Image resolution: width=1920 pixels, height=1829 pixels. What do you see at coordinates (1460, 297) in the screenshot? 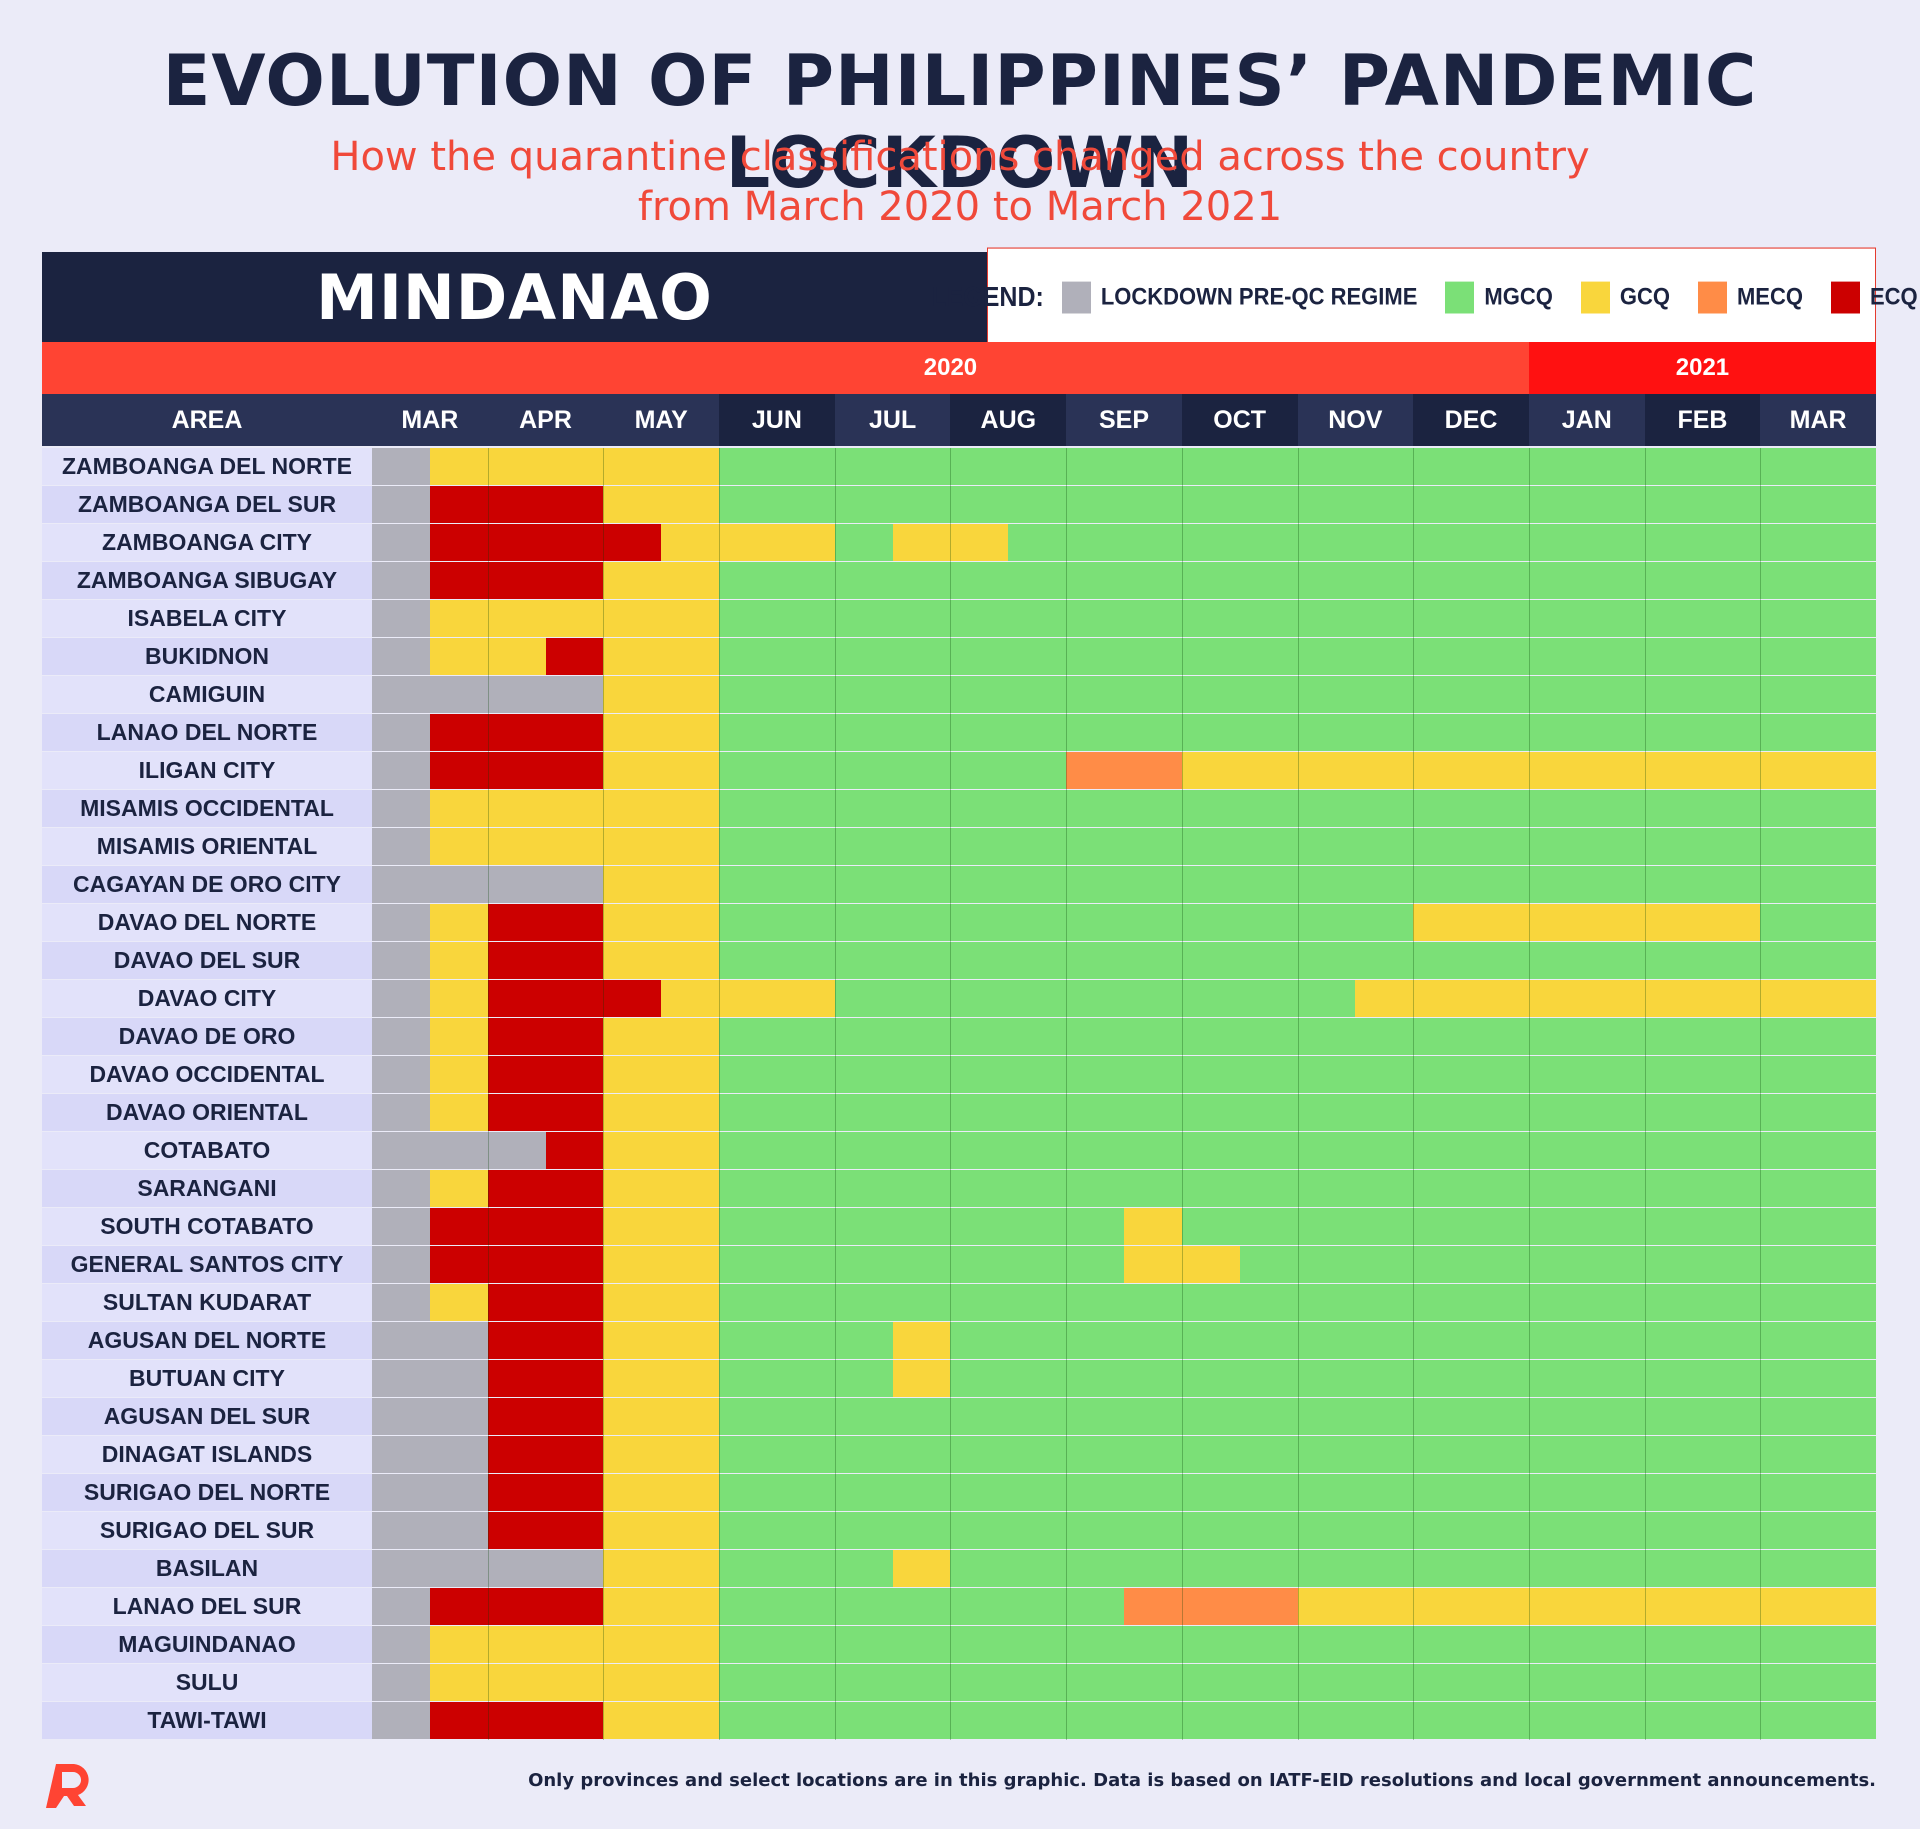
I see `legend-swatch-mgcq` at bounding box center [1460, 297].